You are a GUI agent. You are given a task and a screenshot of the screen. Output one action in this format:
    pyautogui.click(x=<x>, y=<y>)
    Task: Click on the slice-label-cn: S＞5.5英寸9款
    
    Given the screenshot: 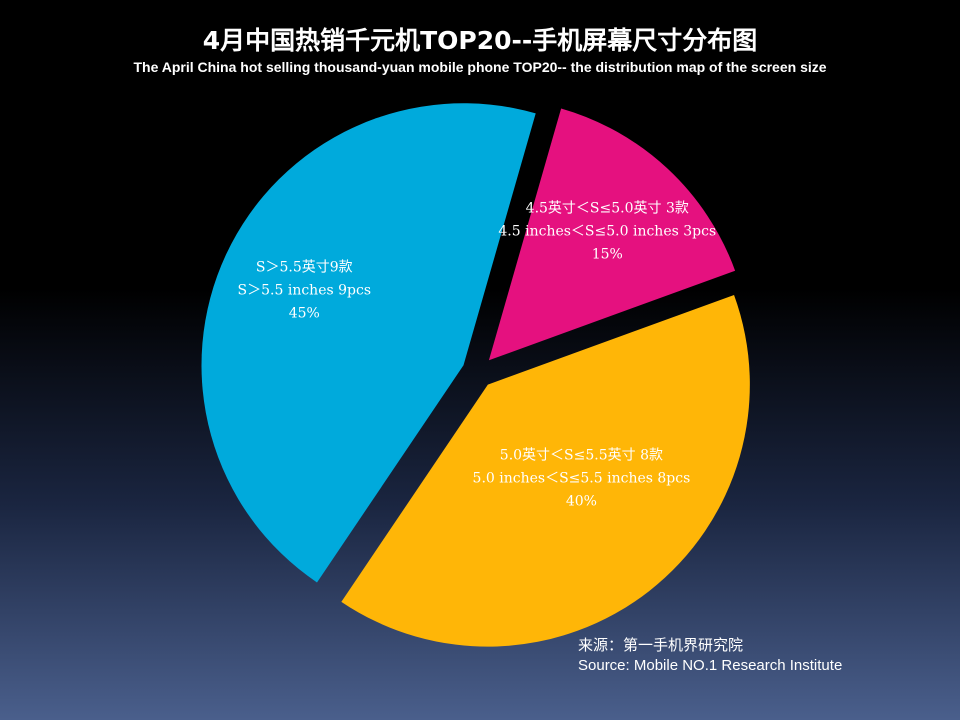 What is the action you would take?
    pyautogui.click(x=304, y=267)
    